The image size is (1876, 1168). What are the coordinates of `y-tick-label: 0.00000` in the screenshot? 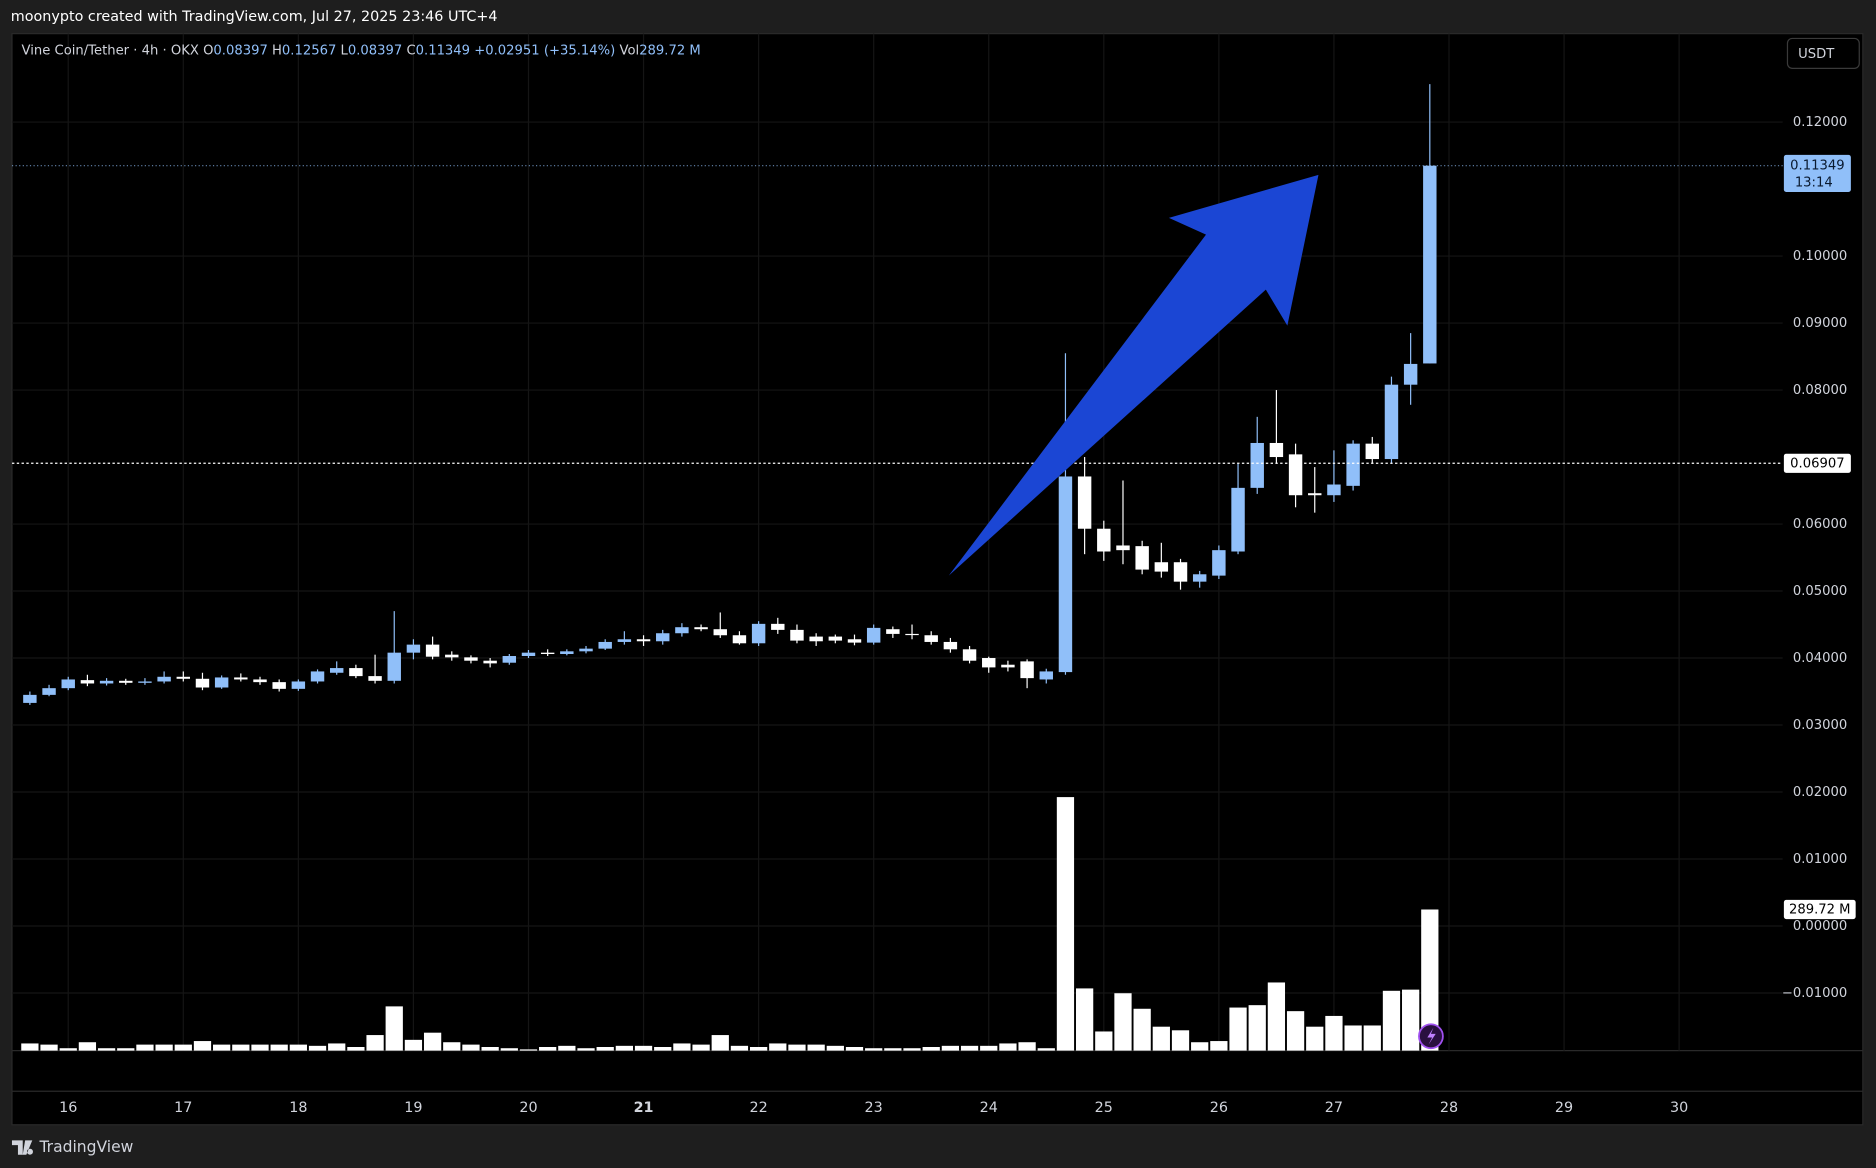 It's located at (1820, 926).